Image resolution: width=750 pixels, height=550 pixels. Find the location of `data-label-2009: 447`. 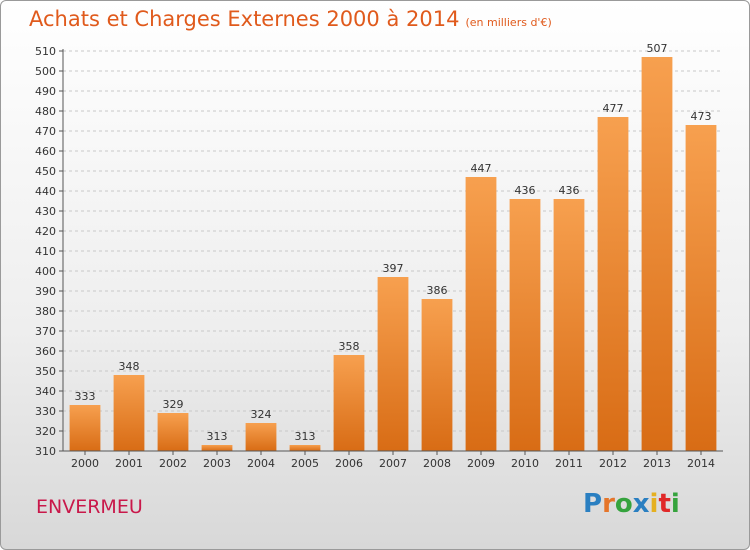

data-label-2009: 447 is located at coordinates (481, 168).